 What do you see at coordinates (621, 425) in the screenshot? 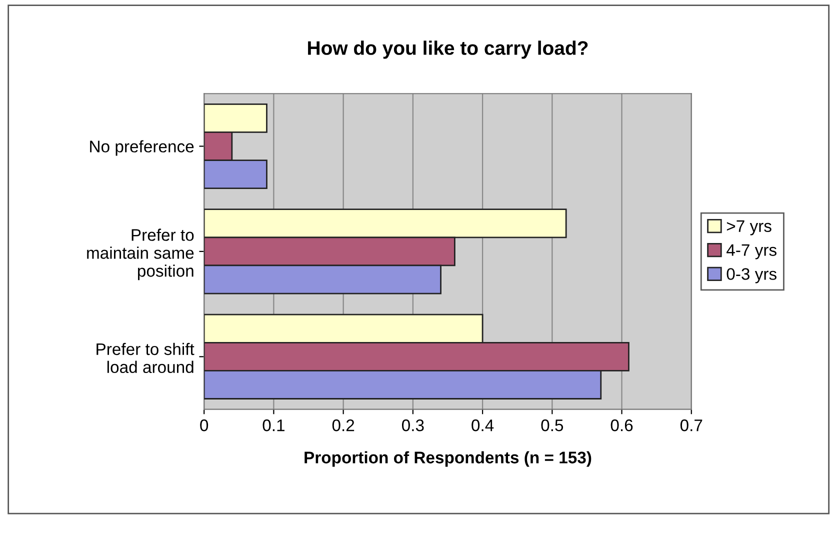
I see `x-tick-label: 0.6` at bounding box center [621, 425].